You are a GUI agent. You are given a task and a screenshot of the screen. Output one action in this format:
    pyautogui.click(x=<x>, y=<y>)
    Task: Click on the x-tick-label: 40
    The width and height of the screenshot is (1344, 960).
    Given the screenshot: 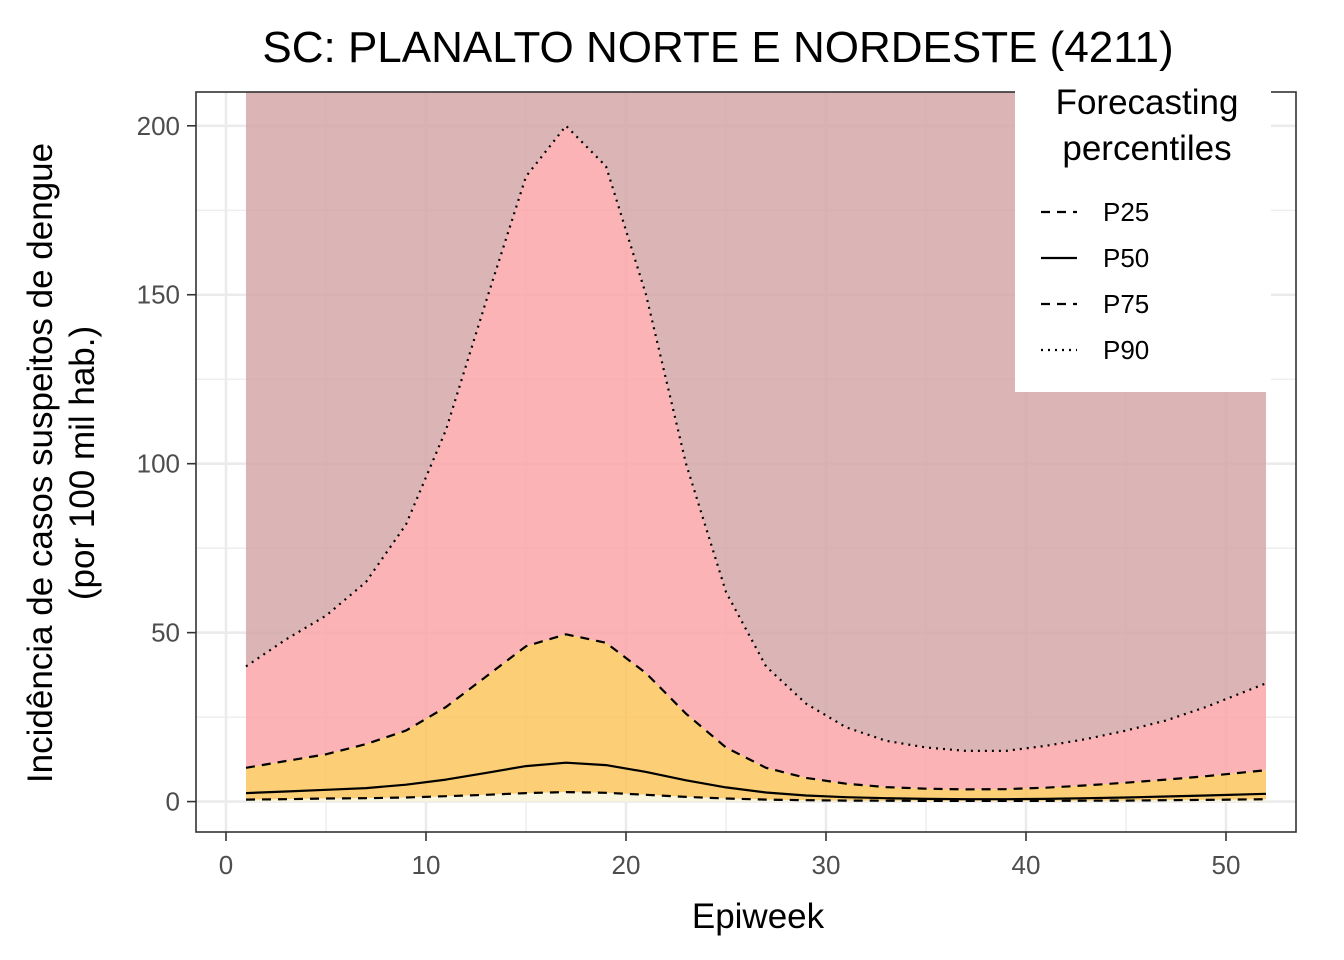 What is the action you would take?
    pyautogui.click(x=1026, y=865)
    